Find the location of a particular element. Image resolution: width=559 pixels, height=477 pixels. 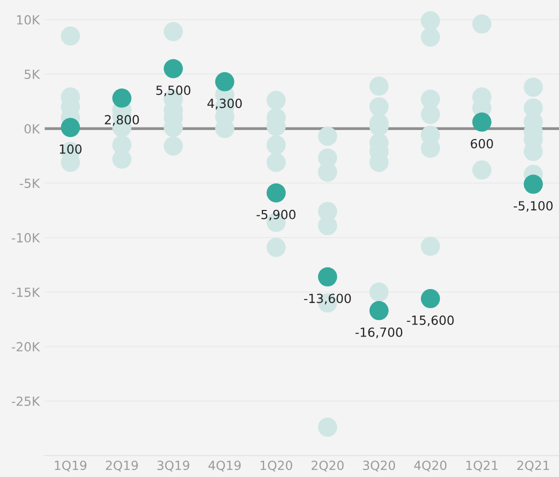

data-label: -13,600 is located at coordinates (327, 299).